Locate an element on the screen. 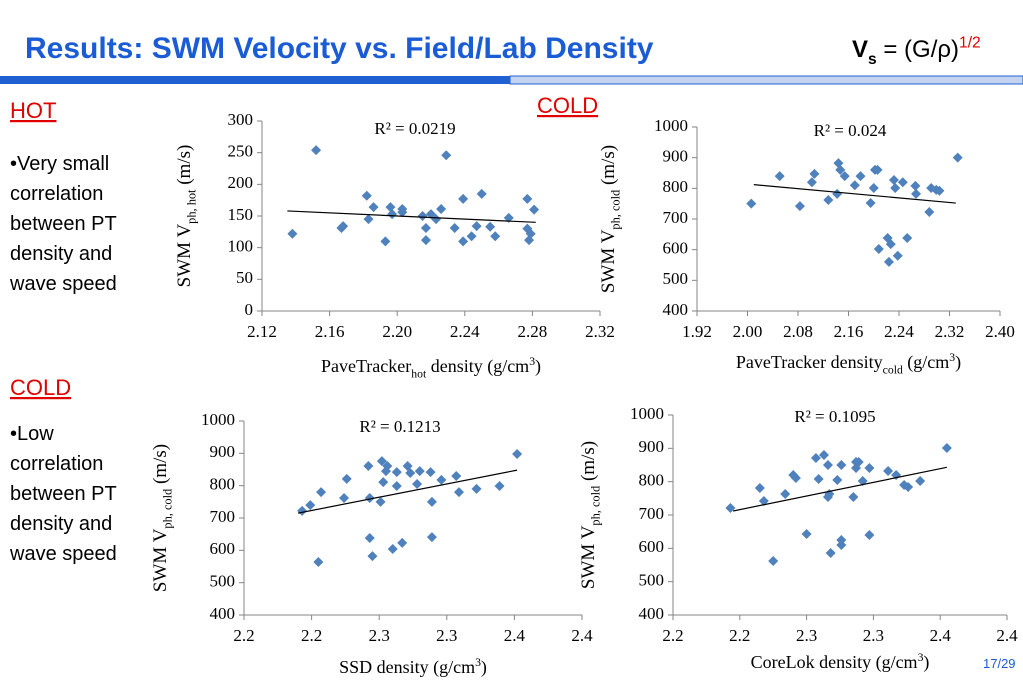  text-segment: cold is located at coordinates (893, 369).